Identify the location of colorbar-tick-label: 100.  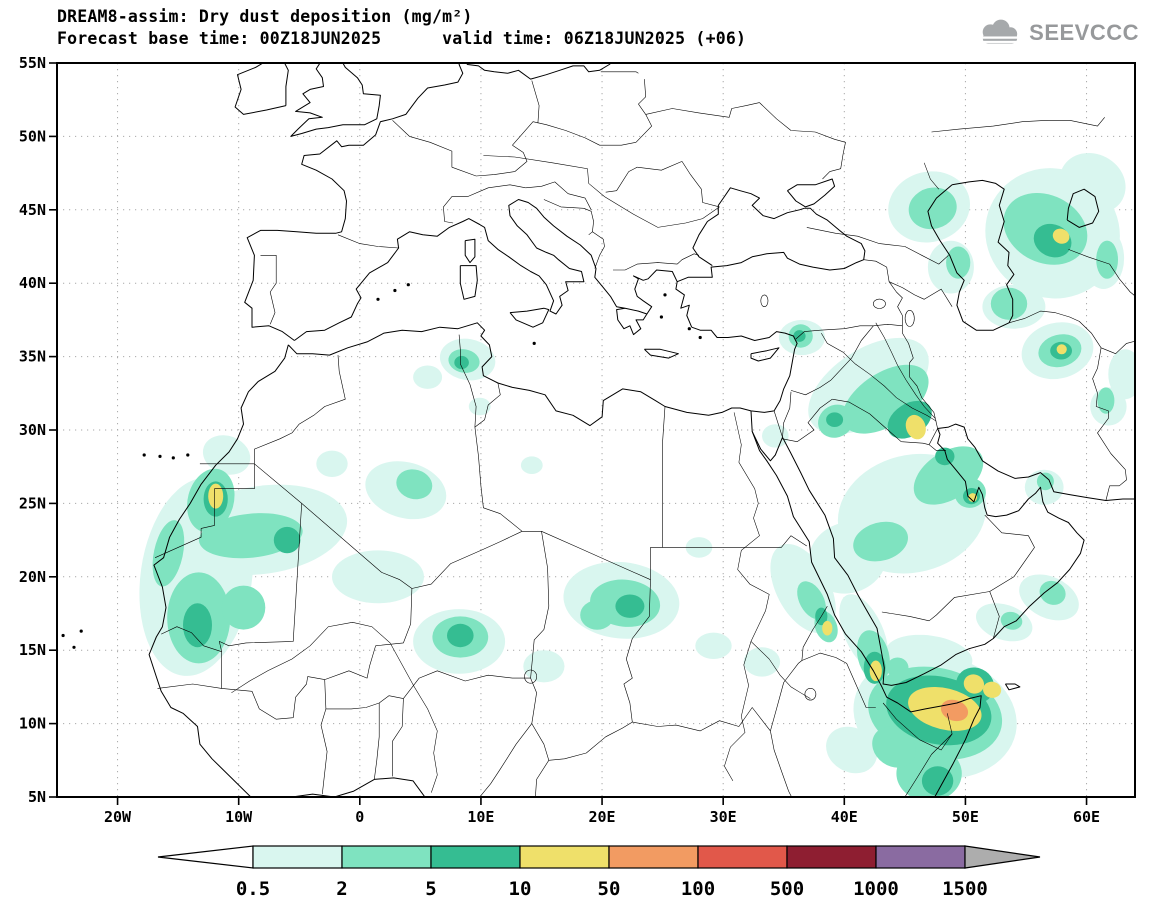
(698, 889).